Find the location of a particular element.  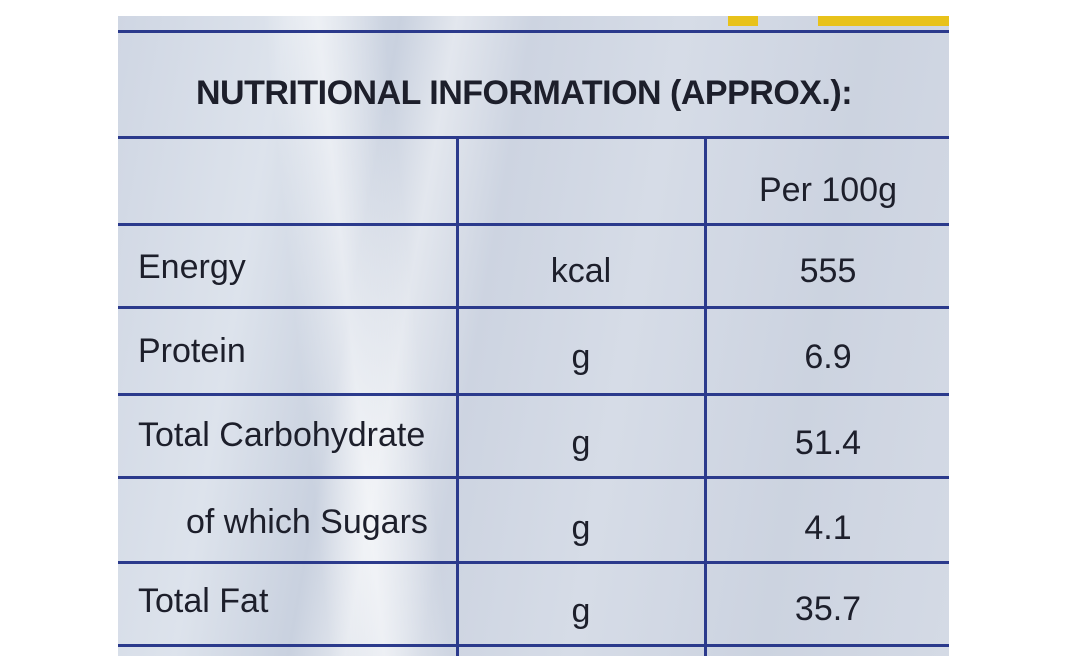

row-unit-protein: g is located at coordinates (581, 357).